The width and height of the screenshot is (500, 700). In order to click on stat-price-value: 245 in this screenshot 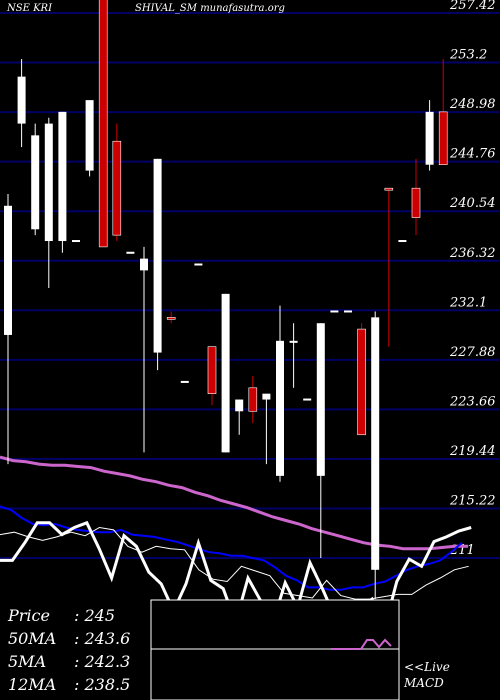, I will do `click(100, 615)`.